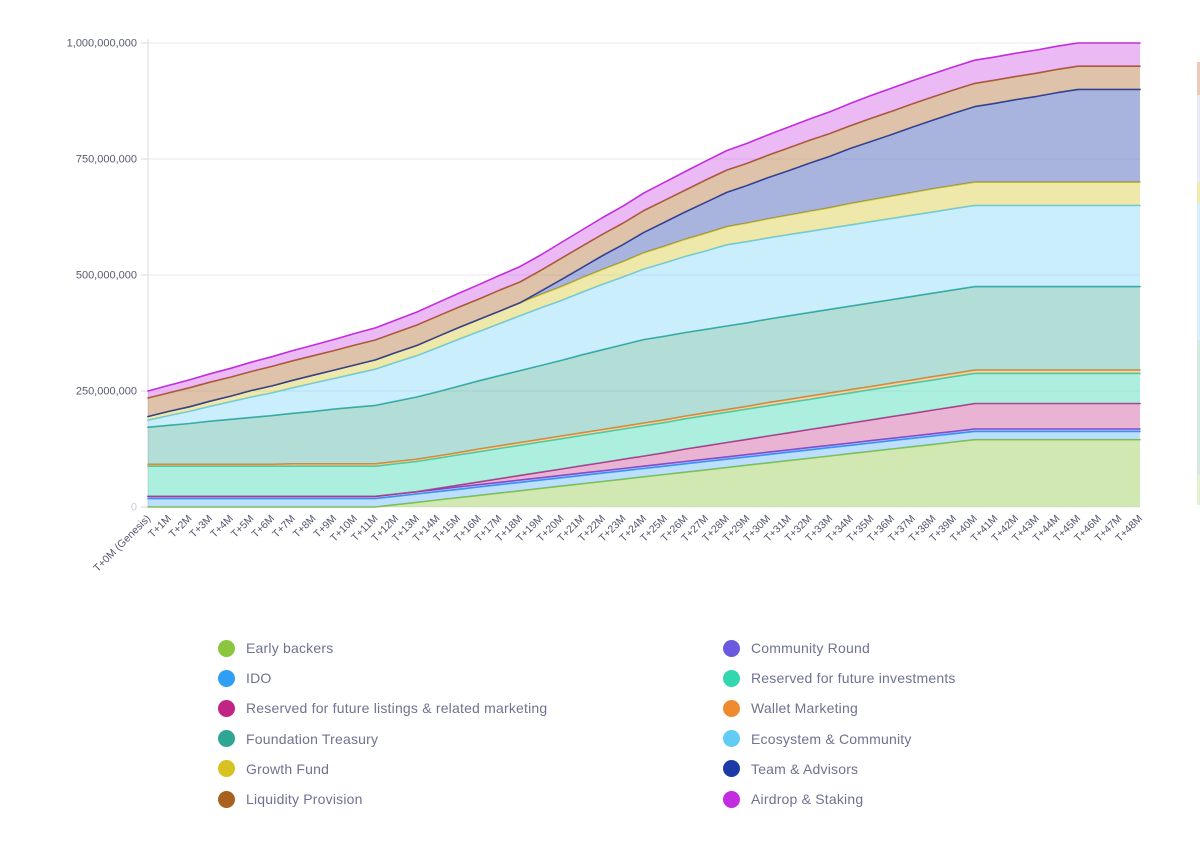  I want to click on legend-item-community-round: Community Round, so click(839, 648).